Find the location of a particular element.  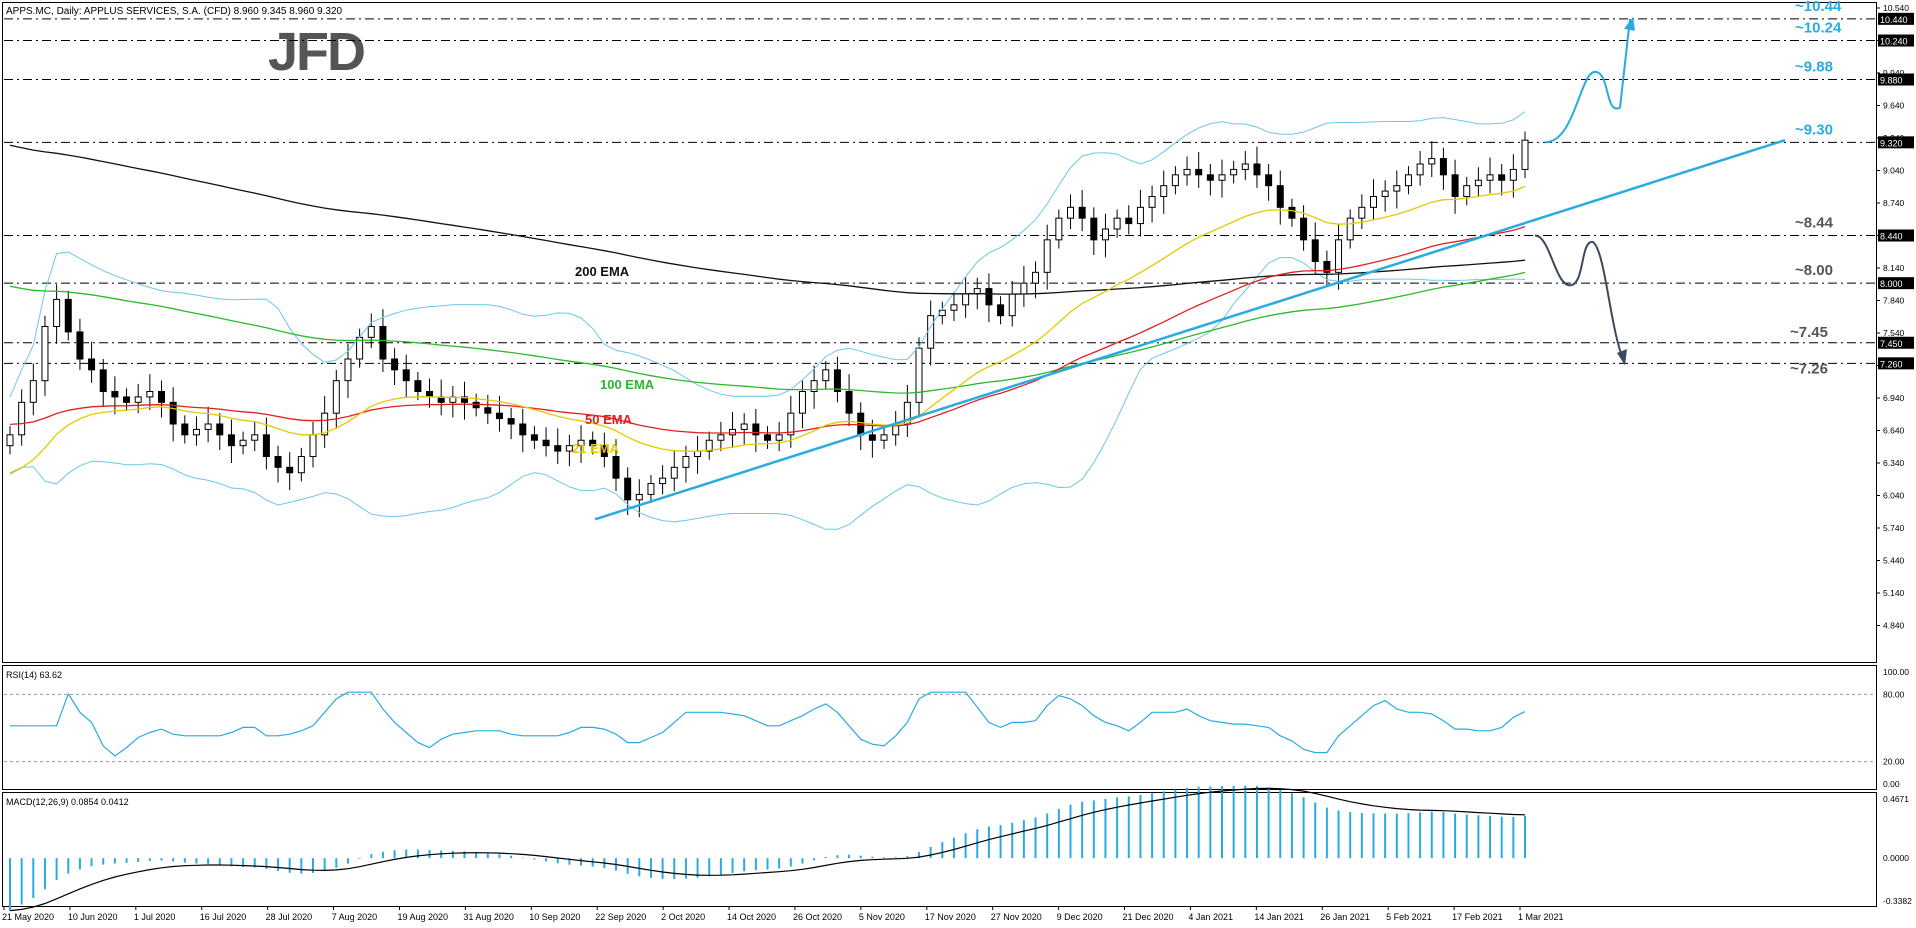

price-tick-label: 6.940 is located at coordinates (1894, 398).